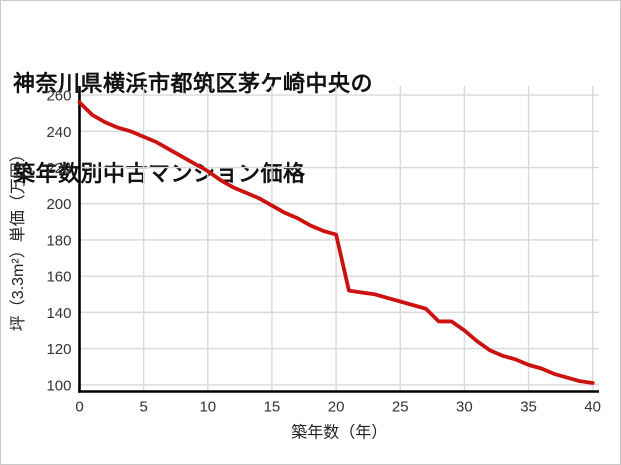  Describe the element at coordinates (207, 407) in the screenshot. I see `x-tick-label: 10` at that location.